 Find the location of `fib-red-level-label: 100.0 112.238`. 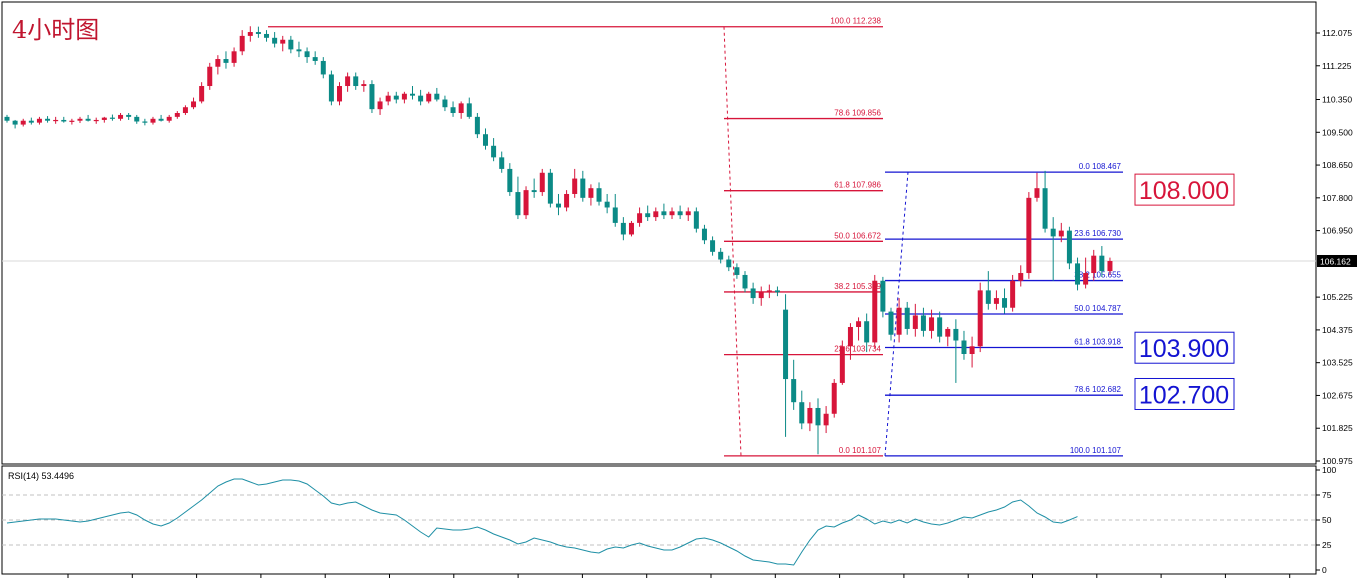

fib-red-level-label: 100.0 112.238 is located at coordinates (855, 21).